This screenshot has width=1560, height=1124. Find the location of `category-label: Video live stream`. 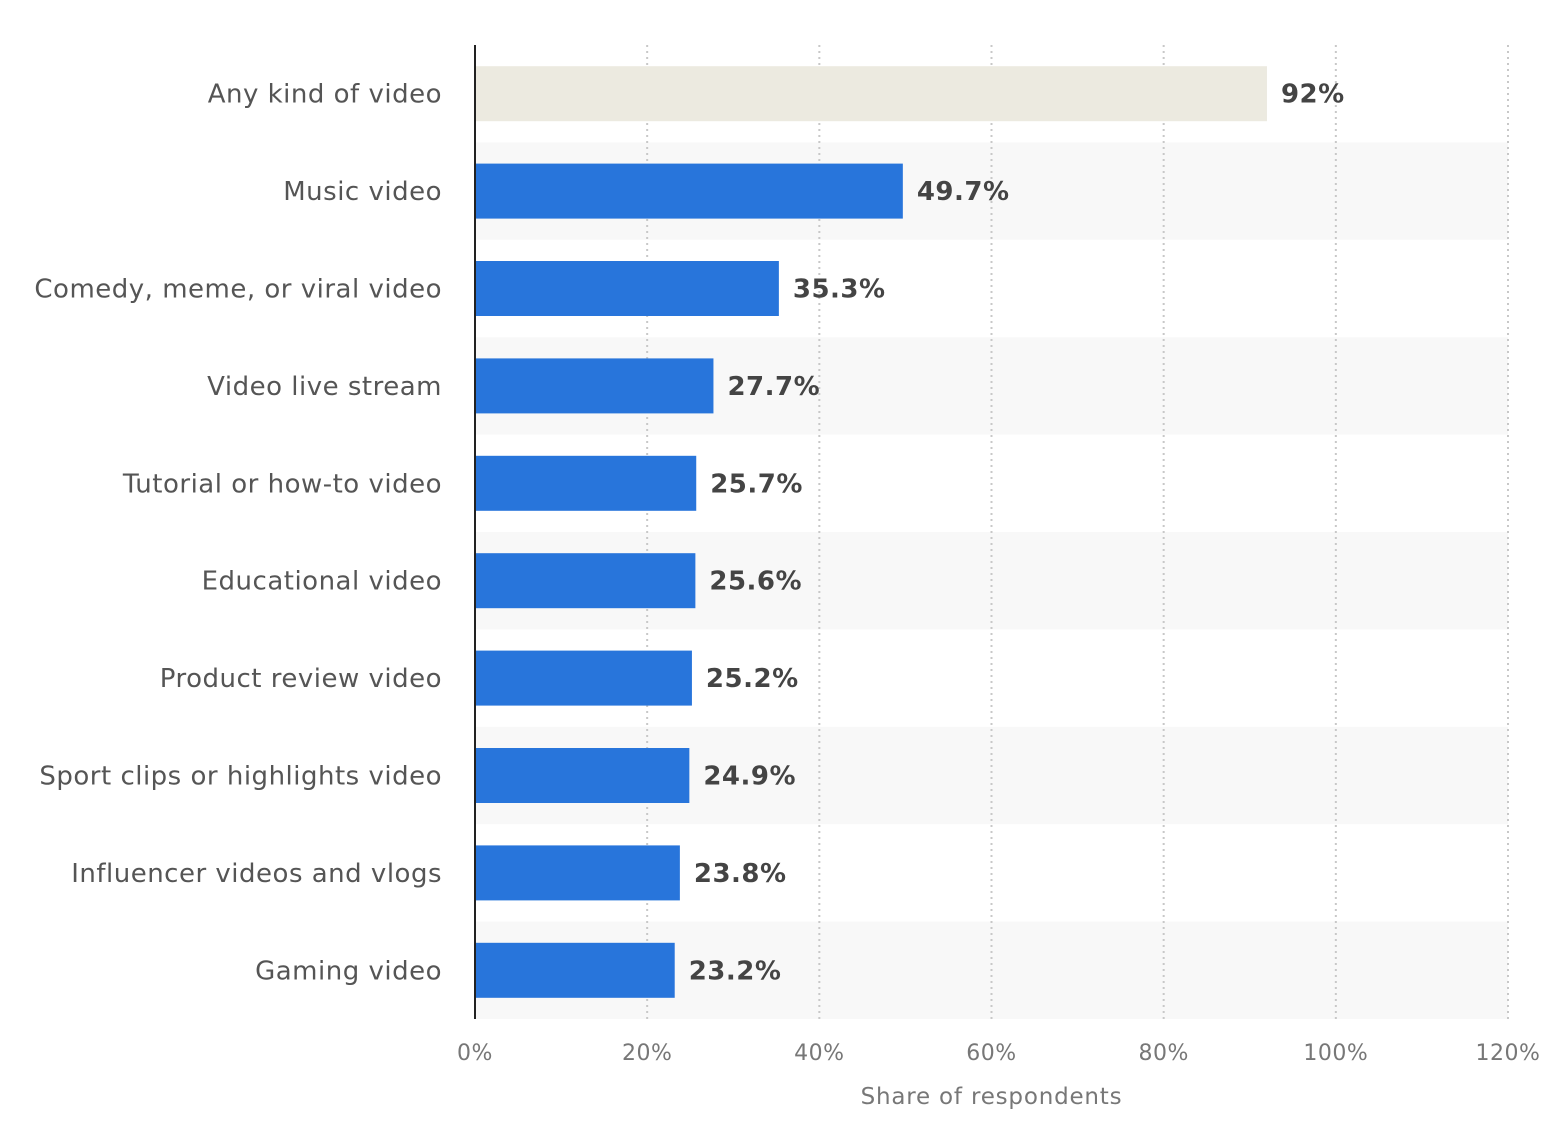

category-label: Video live stream is located at coordinates (324, 387).